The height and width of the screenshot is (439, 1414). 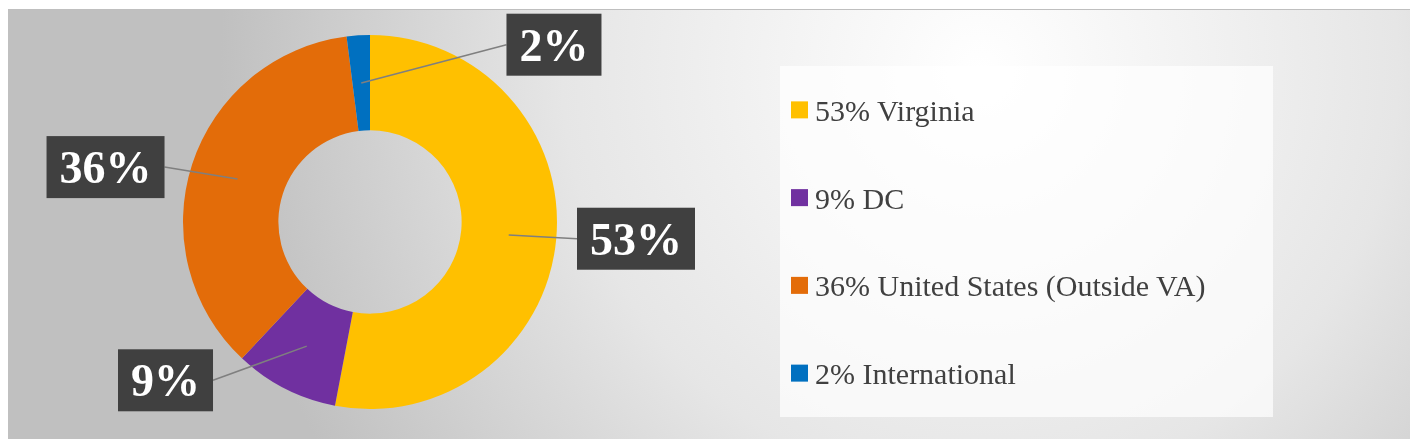 I want to click on legend-label: 36% United States (Outside VA), so click(x=1010, y=285).